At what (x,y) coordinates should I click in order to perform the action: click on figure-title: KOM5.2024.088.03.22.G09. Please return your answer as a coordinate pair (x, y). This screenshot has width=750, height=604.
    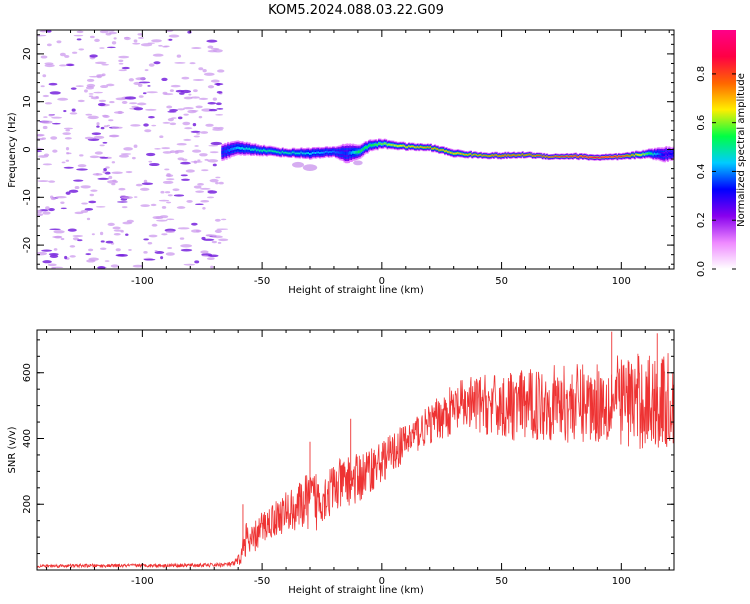
    Looking at the image, I should click on (356, 10).